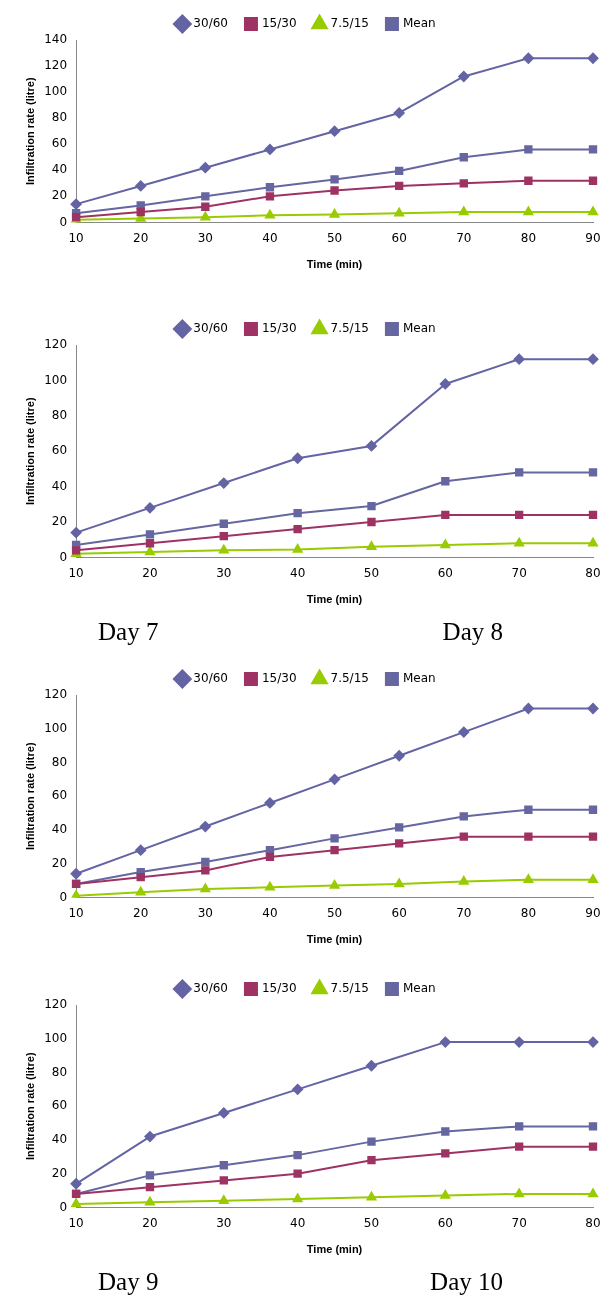  Describe the element at coordinates (472, 632) in the screenshot. I see `text: Day 8` at that location.